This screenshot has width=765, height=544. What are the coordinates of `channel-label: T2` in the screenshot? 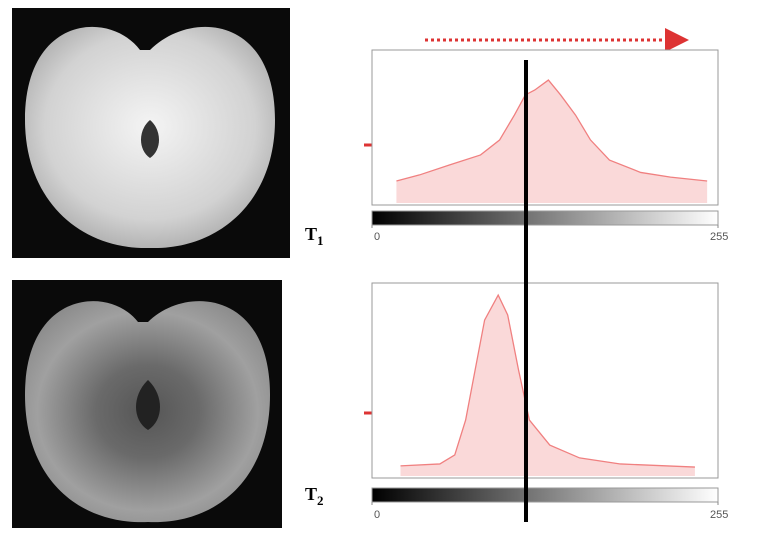 It's located at (314, 496).